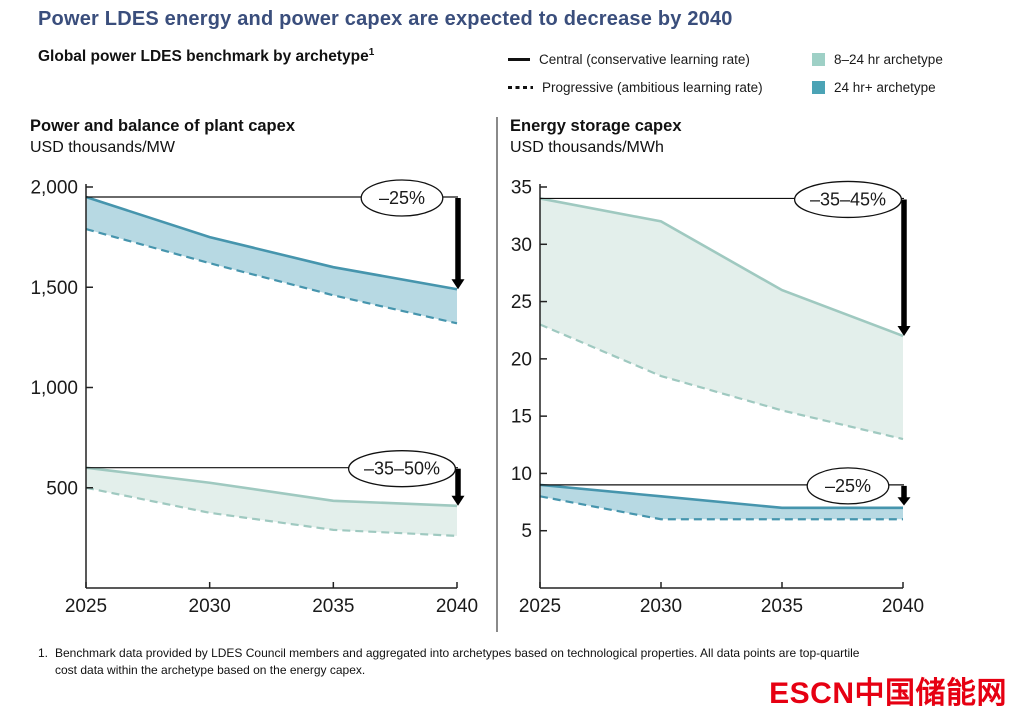 This screenshot has height=717, width=1027. Describe the element at coordinates (520, 87) in the screenshot. I see `dashed-line-icon` at that location.